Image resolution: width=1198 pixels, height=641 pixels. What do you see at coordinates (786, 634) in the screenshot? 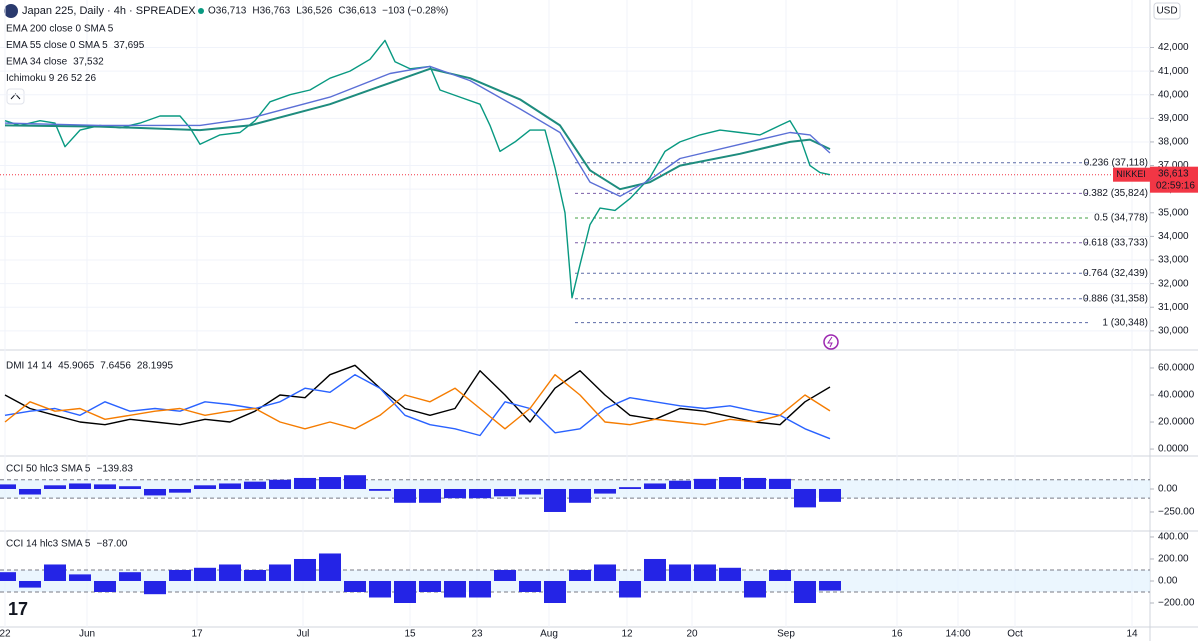
I see `x-tick-label: Sep` at bounding box center [786, 634].